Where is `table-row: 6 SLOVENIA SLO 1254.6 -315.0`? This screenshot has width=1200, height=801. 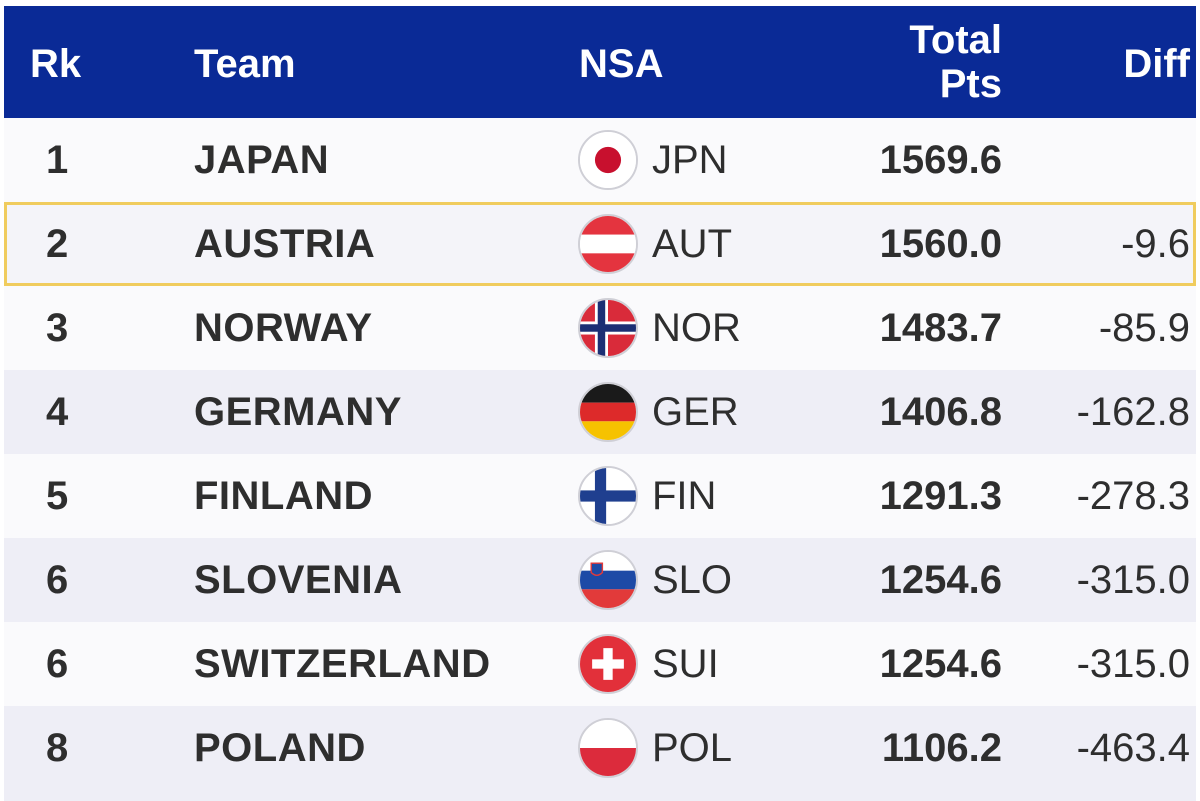 table-row: 6 SLOVENIA SLO 1254.6 -315.0 is located at coordinates (600, 580).